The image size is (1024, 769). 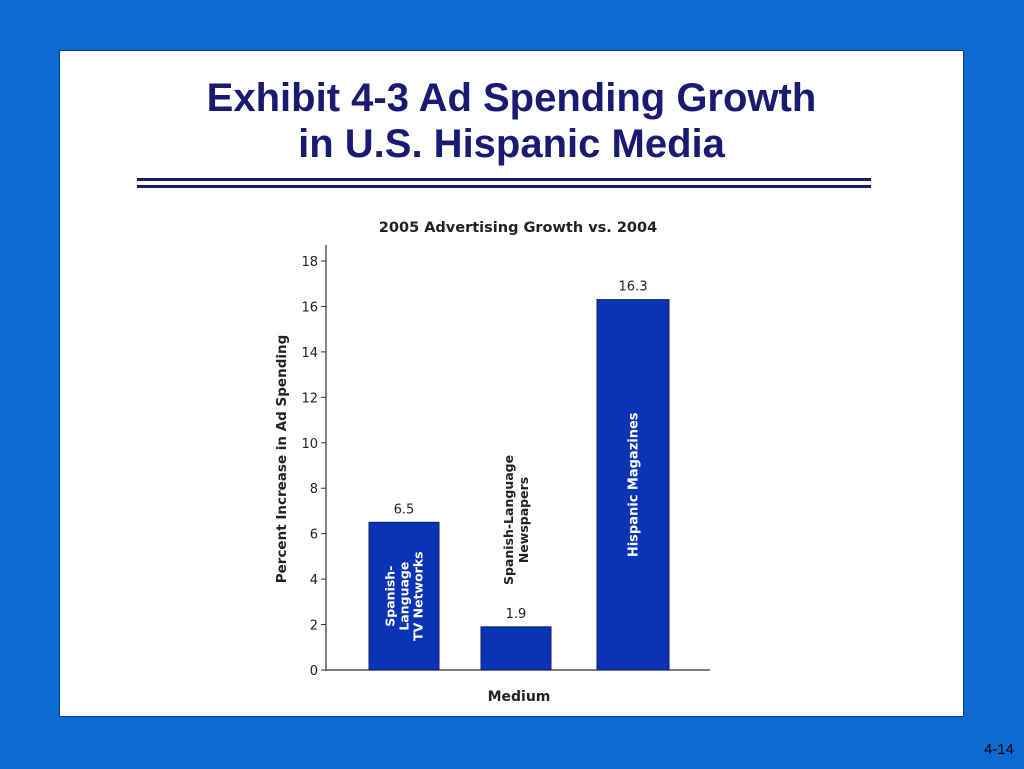 I want to click on category-label: Spanish-Language Newspapers, so click(x=516, y=520).